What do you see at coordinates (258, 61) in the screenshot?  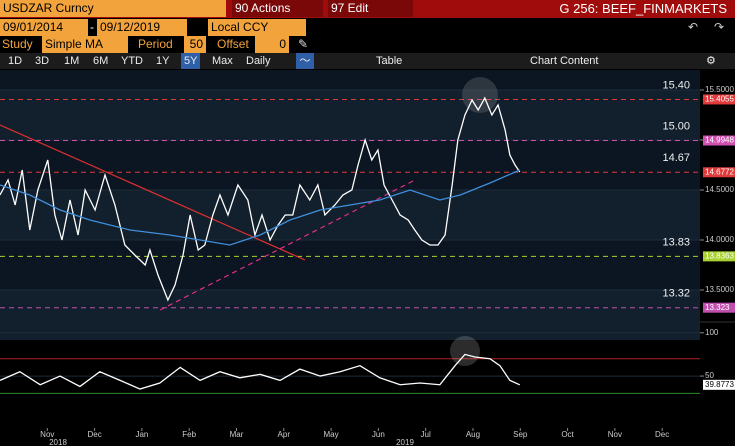 I see `frequency-select: Daily` at bounding box center [258, 61].